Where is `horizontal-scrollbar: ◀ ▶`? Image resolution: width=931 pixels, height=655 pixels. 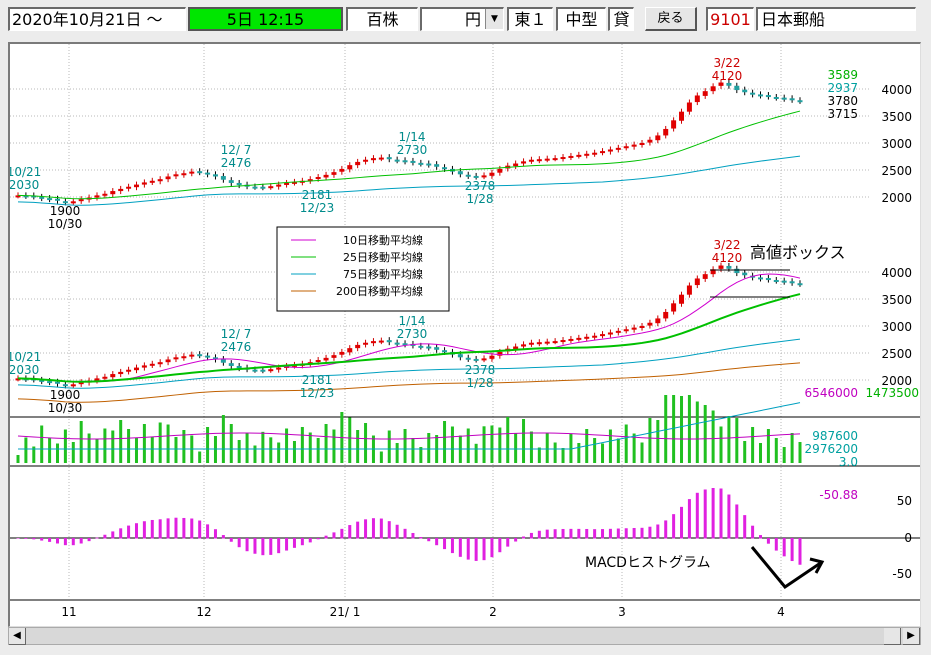
horizontal-scrollbar: ◀ ▶ is located at coordinates (464, 636).